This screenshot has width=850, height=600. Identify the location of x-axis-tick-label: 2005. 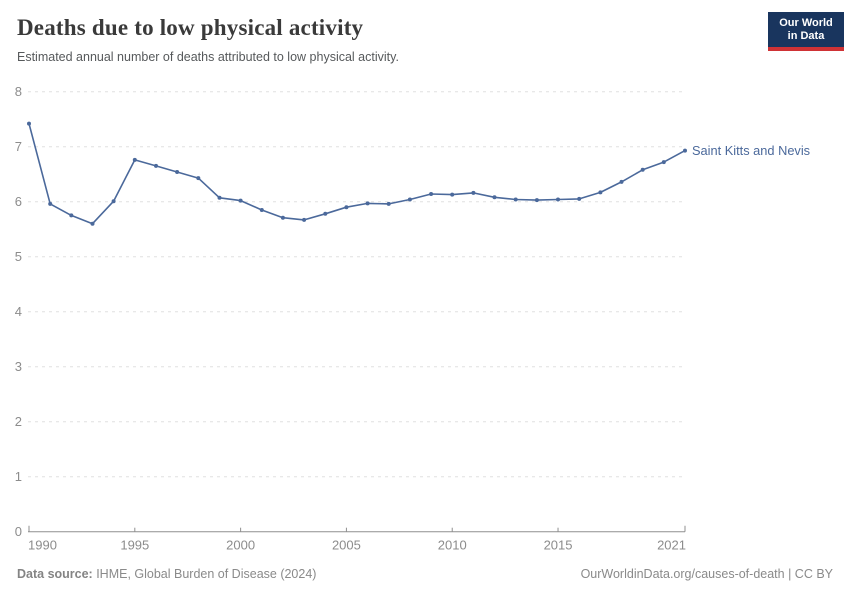
(346, 545).